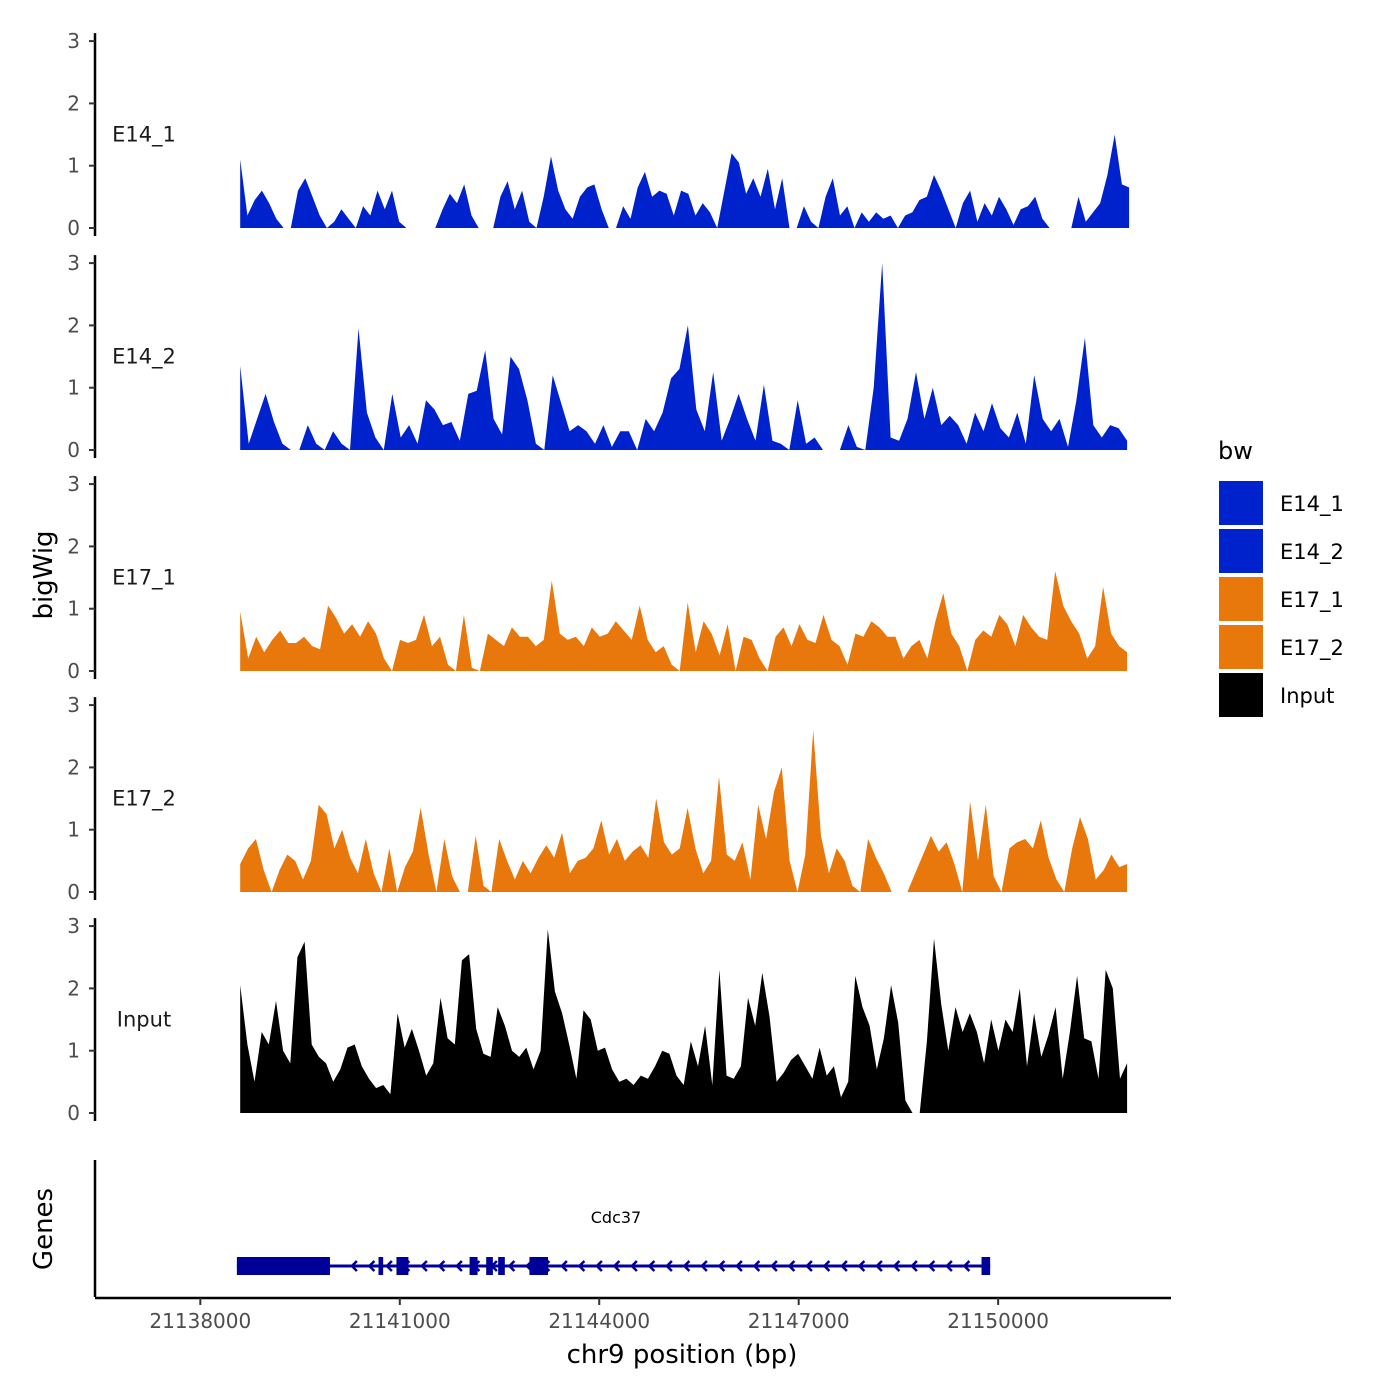 Image resolution: width=1400 pixels, height=1400 pixels. I want to click on panel-E14_2: 0 1 2 3 E14_2, so click(597, 356).